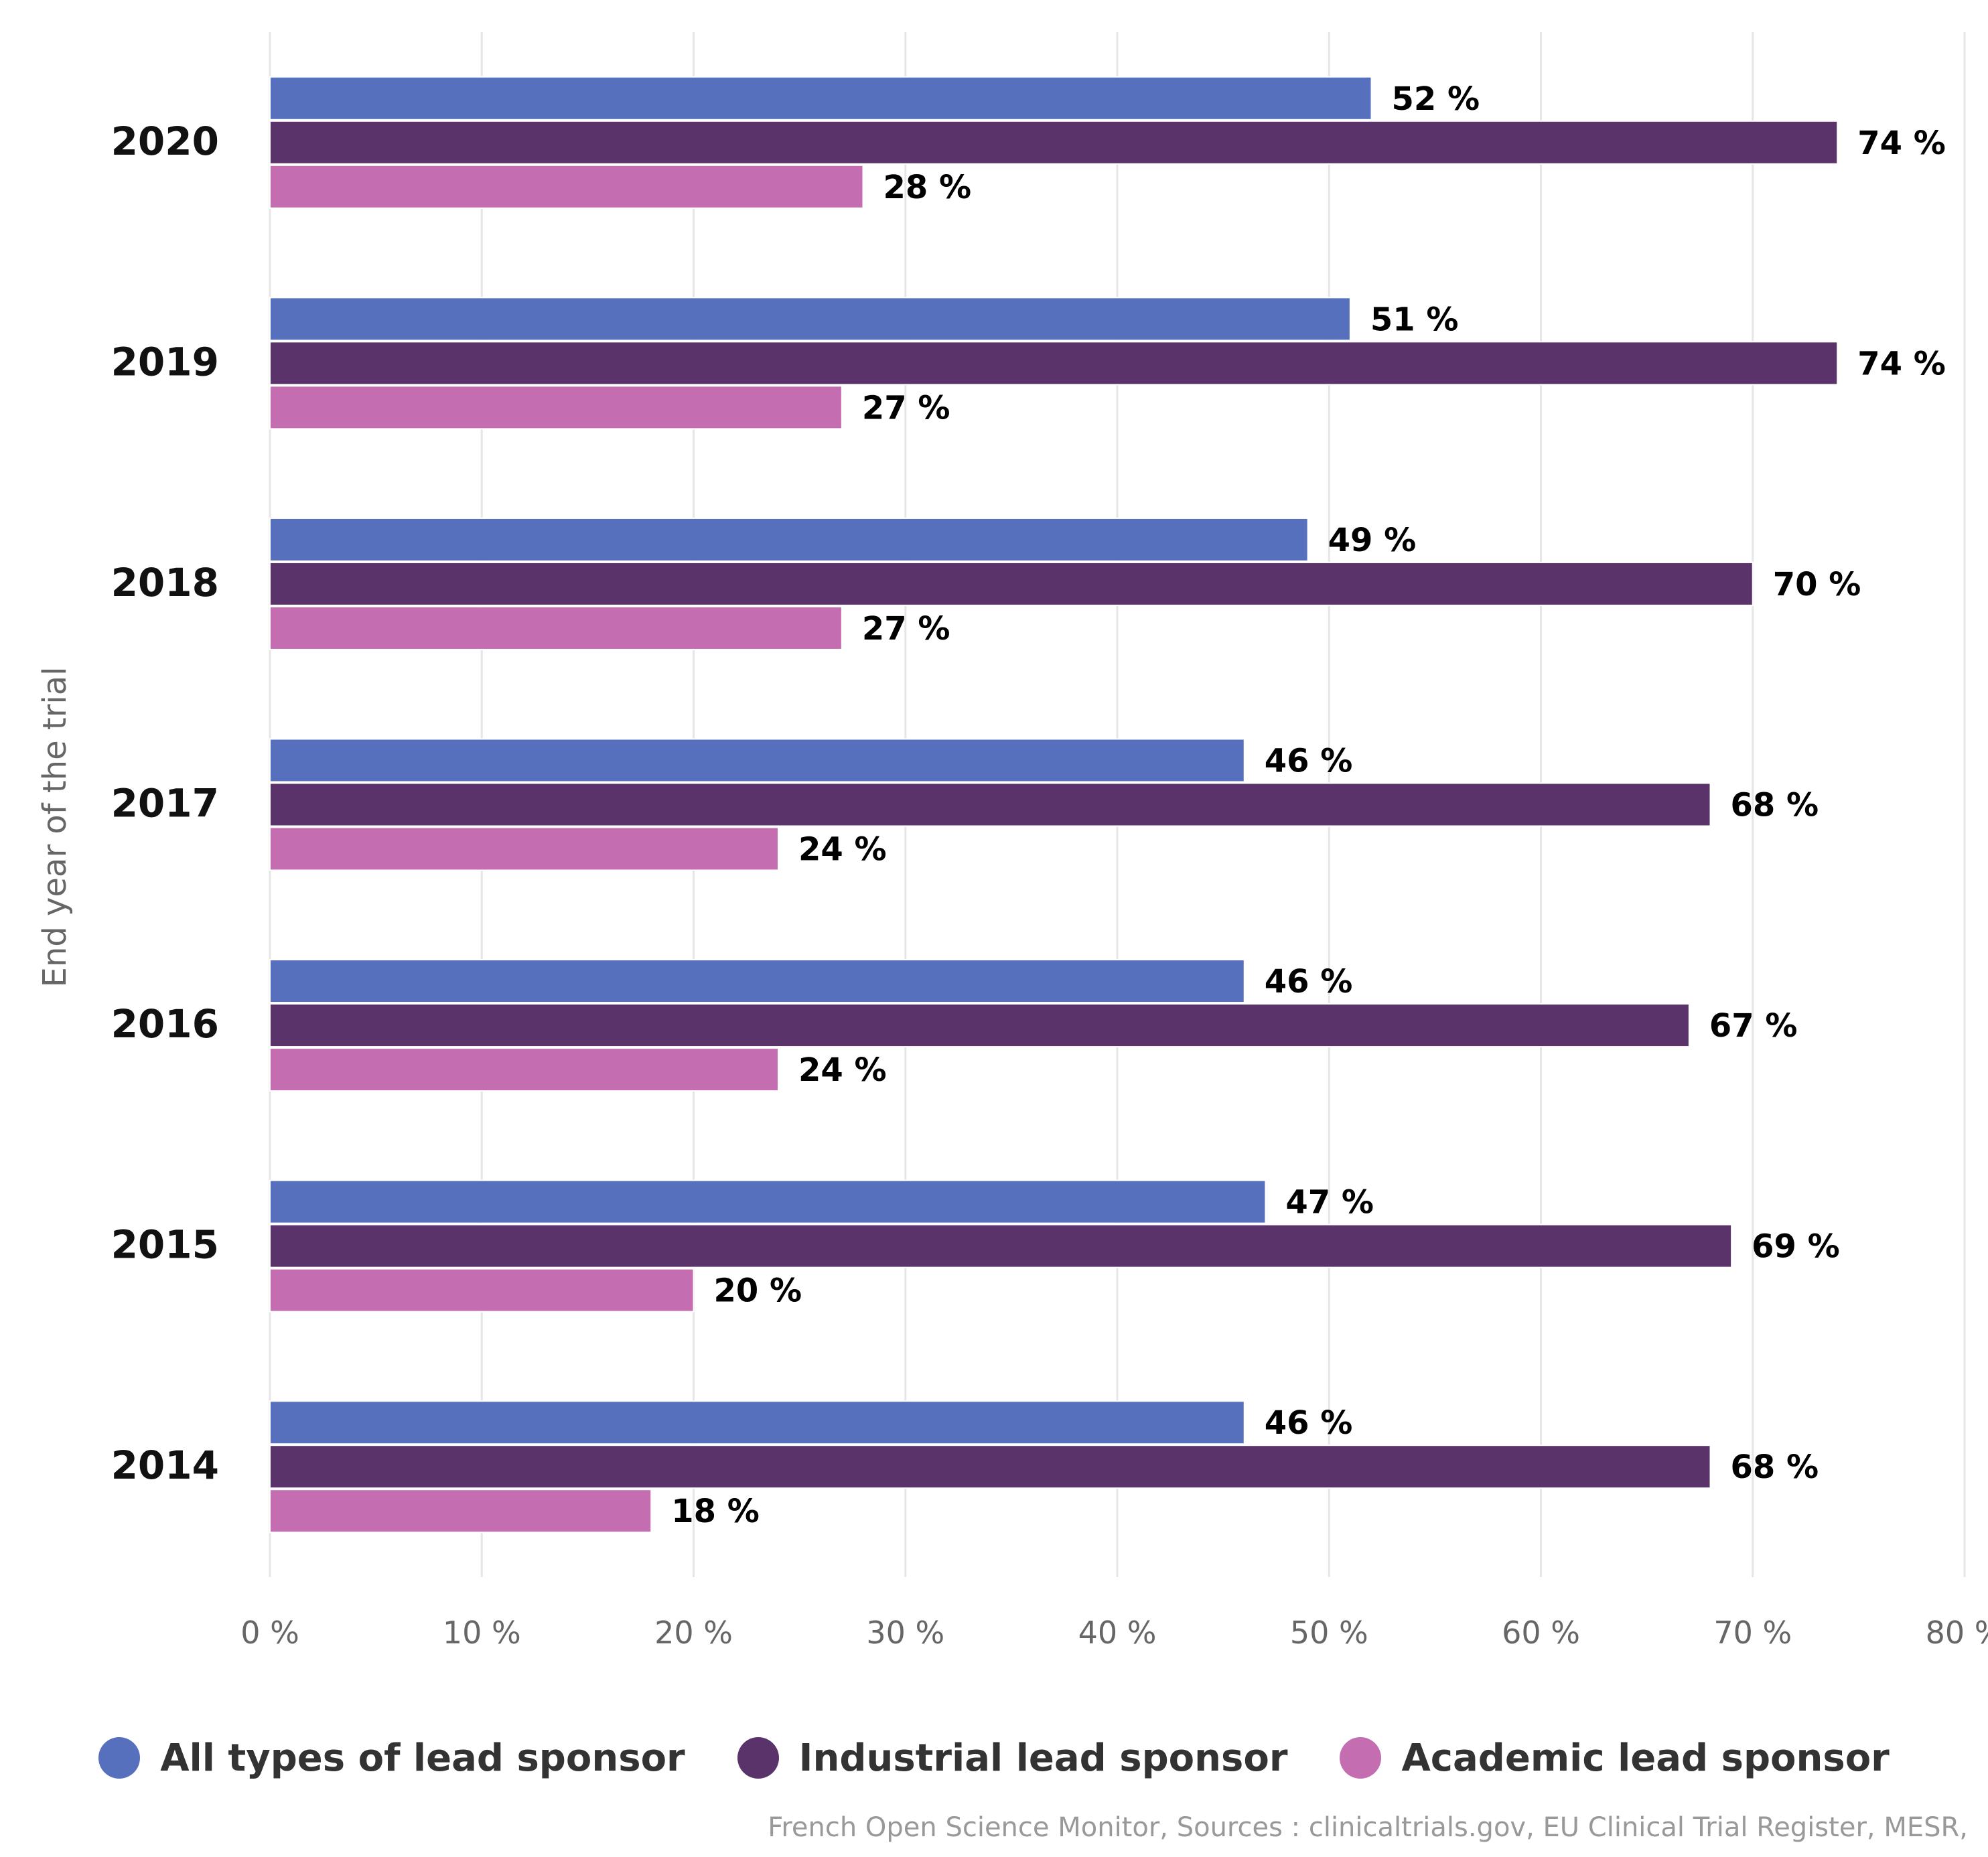  I want to click on y-axis-title: End year of the trial, so click(55, 827).